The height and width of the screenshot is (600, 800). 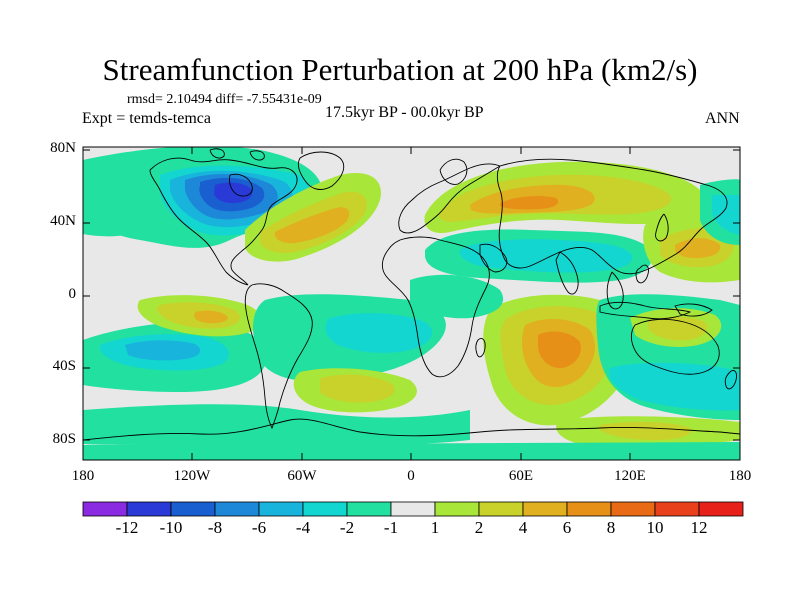 What do you see at coordinates (411, 429) in the screenshot?
I see `coastline-antarctica` at bounding box center [411, 429].